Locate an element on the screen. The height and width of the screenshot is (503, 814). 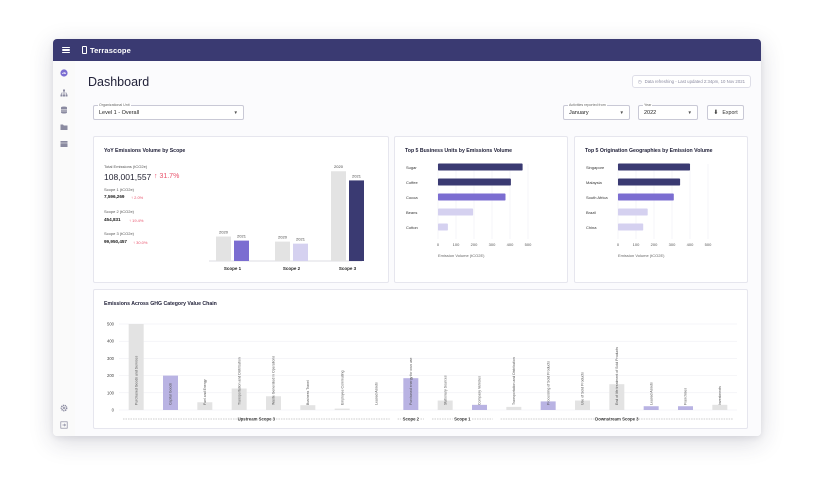
brand-name: Terrascope is located at coordinates (110, 50).